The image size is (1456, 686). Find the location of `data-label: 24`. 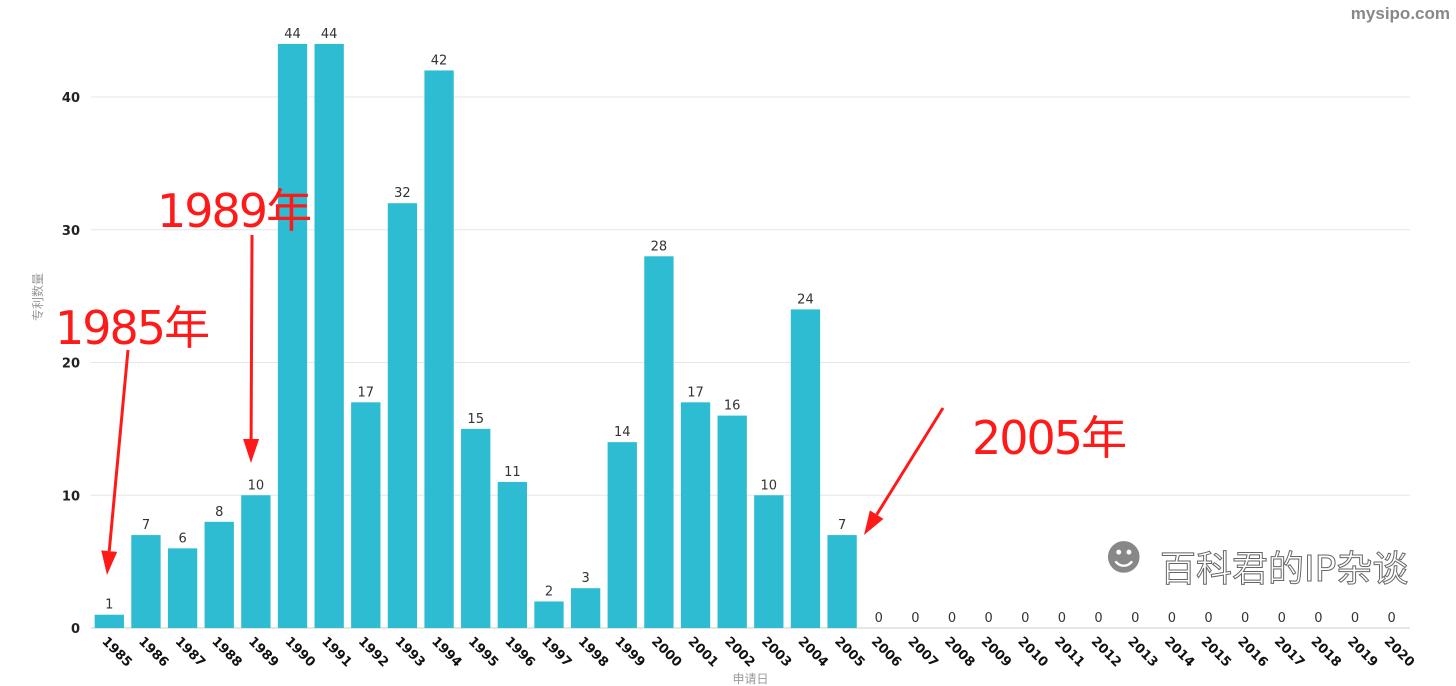

data-label: 24 is located at coordinates (805, 299).